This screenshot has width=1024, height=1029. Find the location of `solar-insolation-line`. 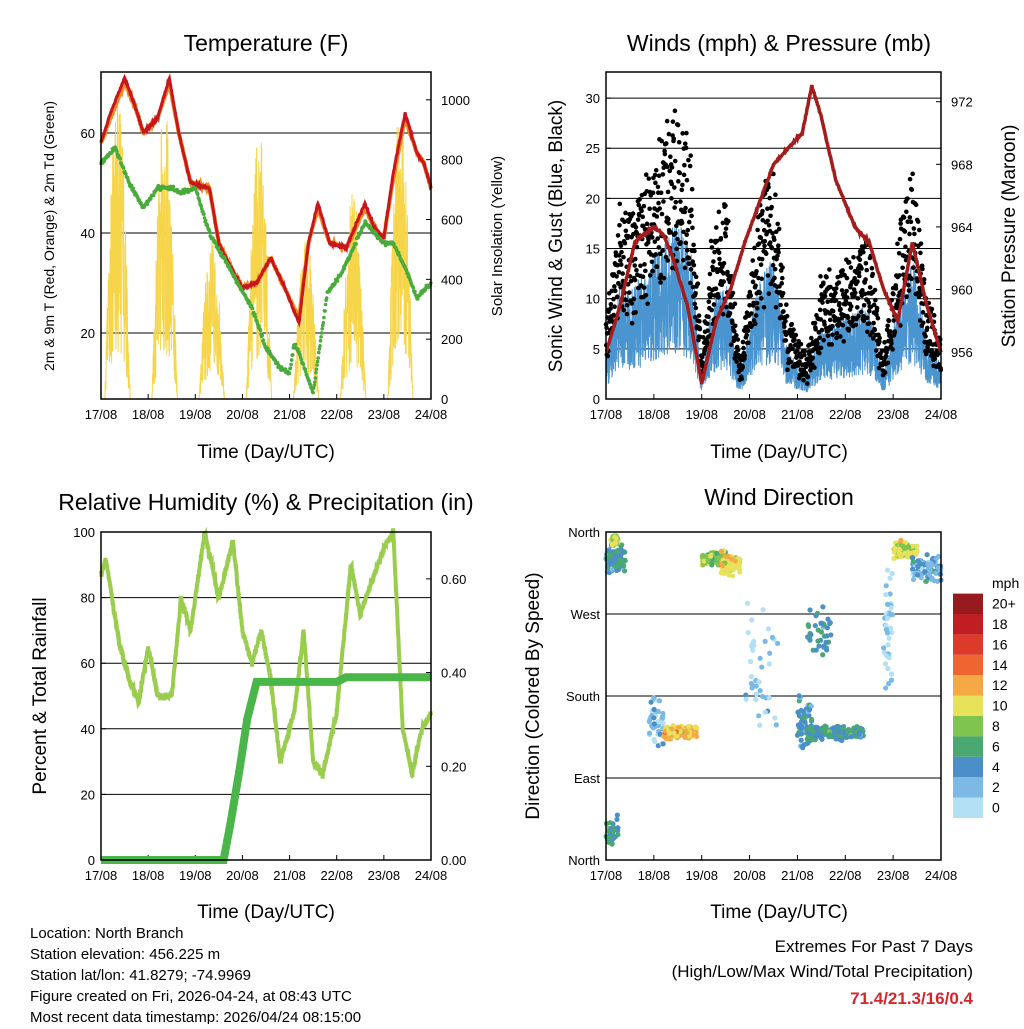

solar-insolation-line is located at coordinates (266, 245).